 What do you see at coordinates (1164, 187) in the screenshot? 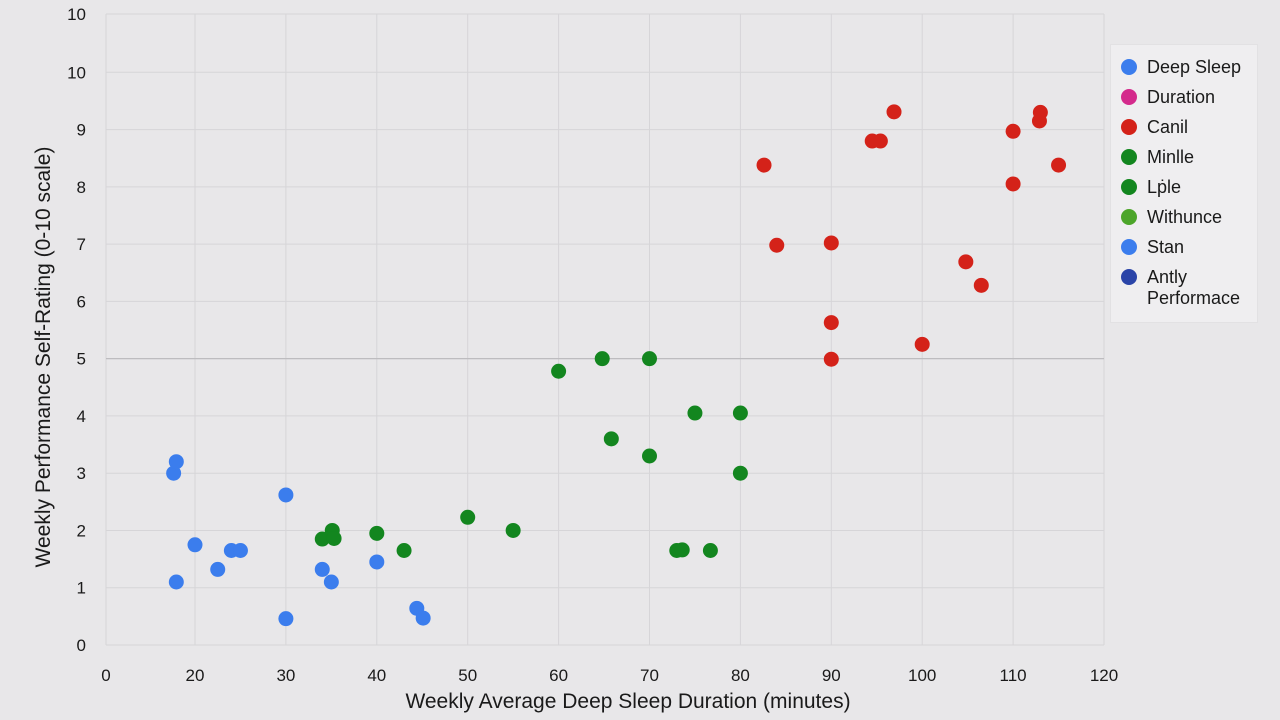
I see `legend-label: Lṗle` at bounding box center [1164, 187].